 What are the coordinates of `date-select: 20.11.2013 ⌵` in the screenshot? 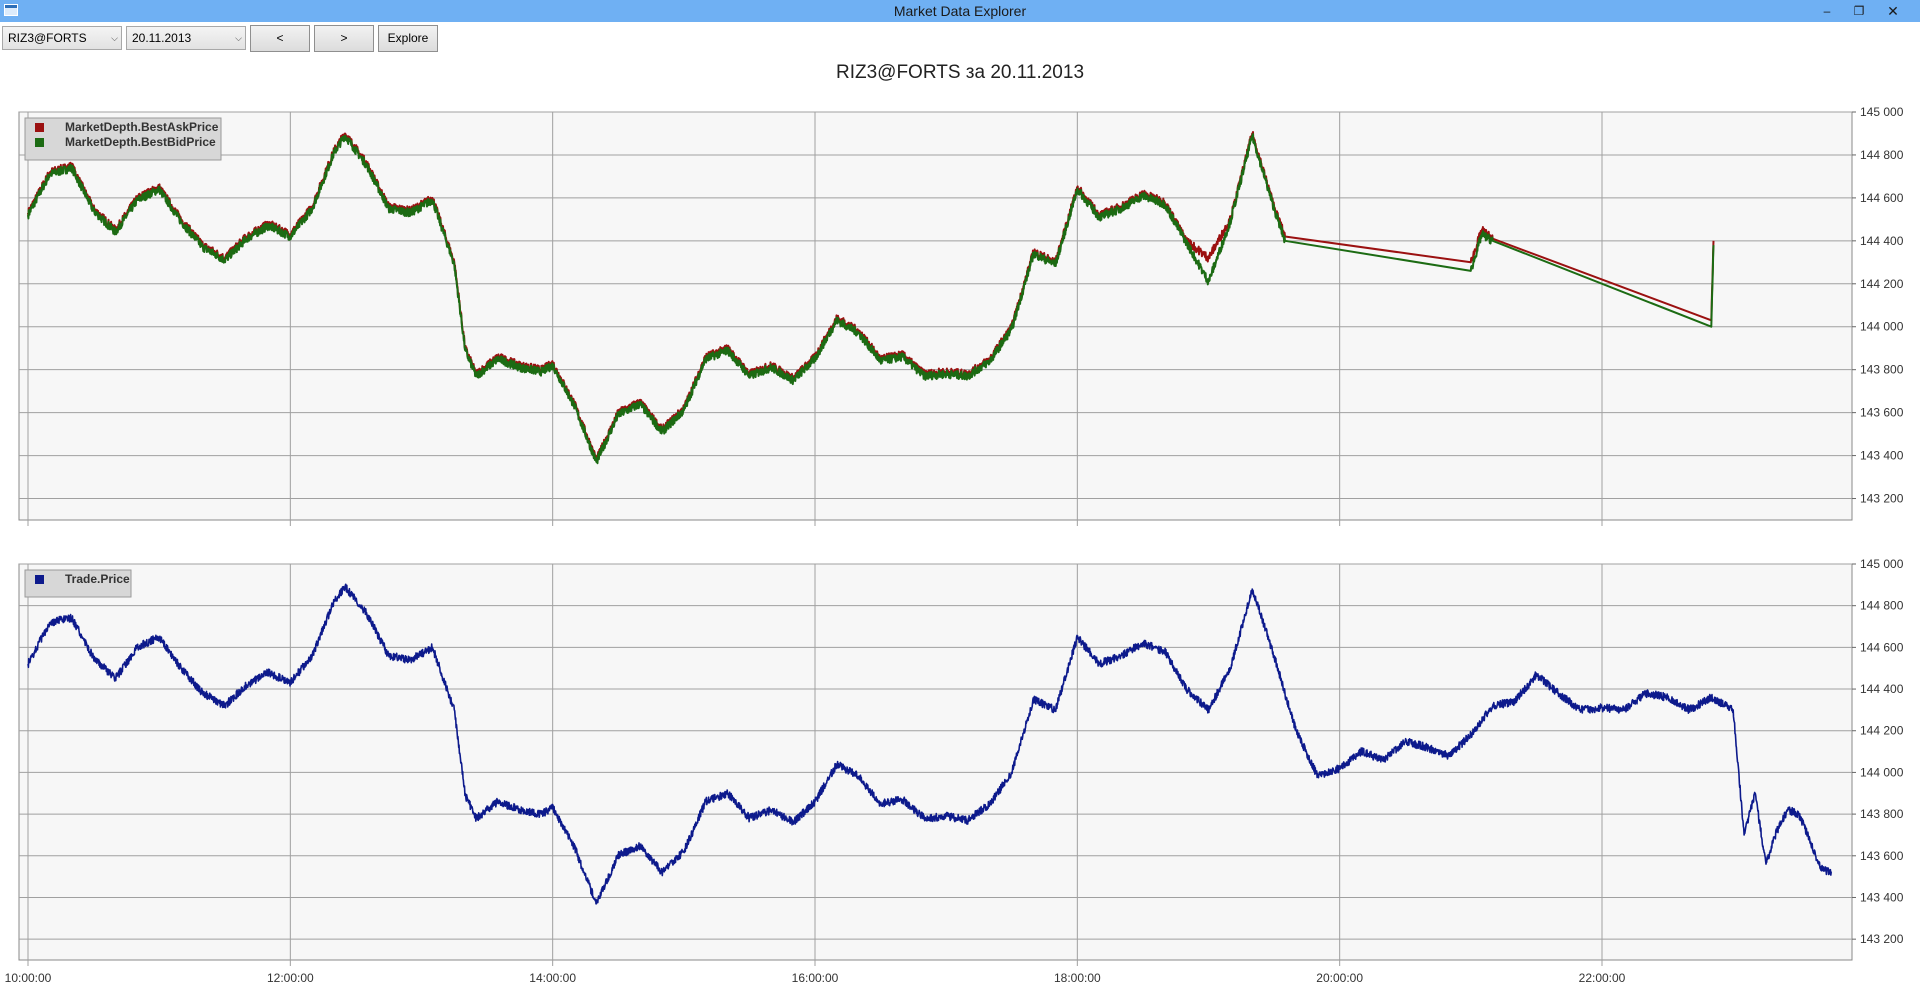 It's located at (186, 38).